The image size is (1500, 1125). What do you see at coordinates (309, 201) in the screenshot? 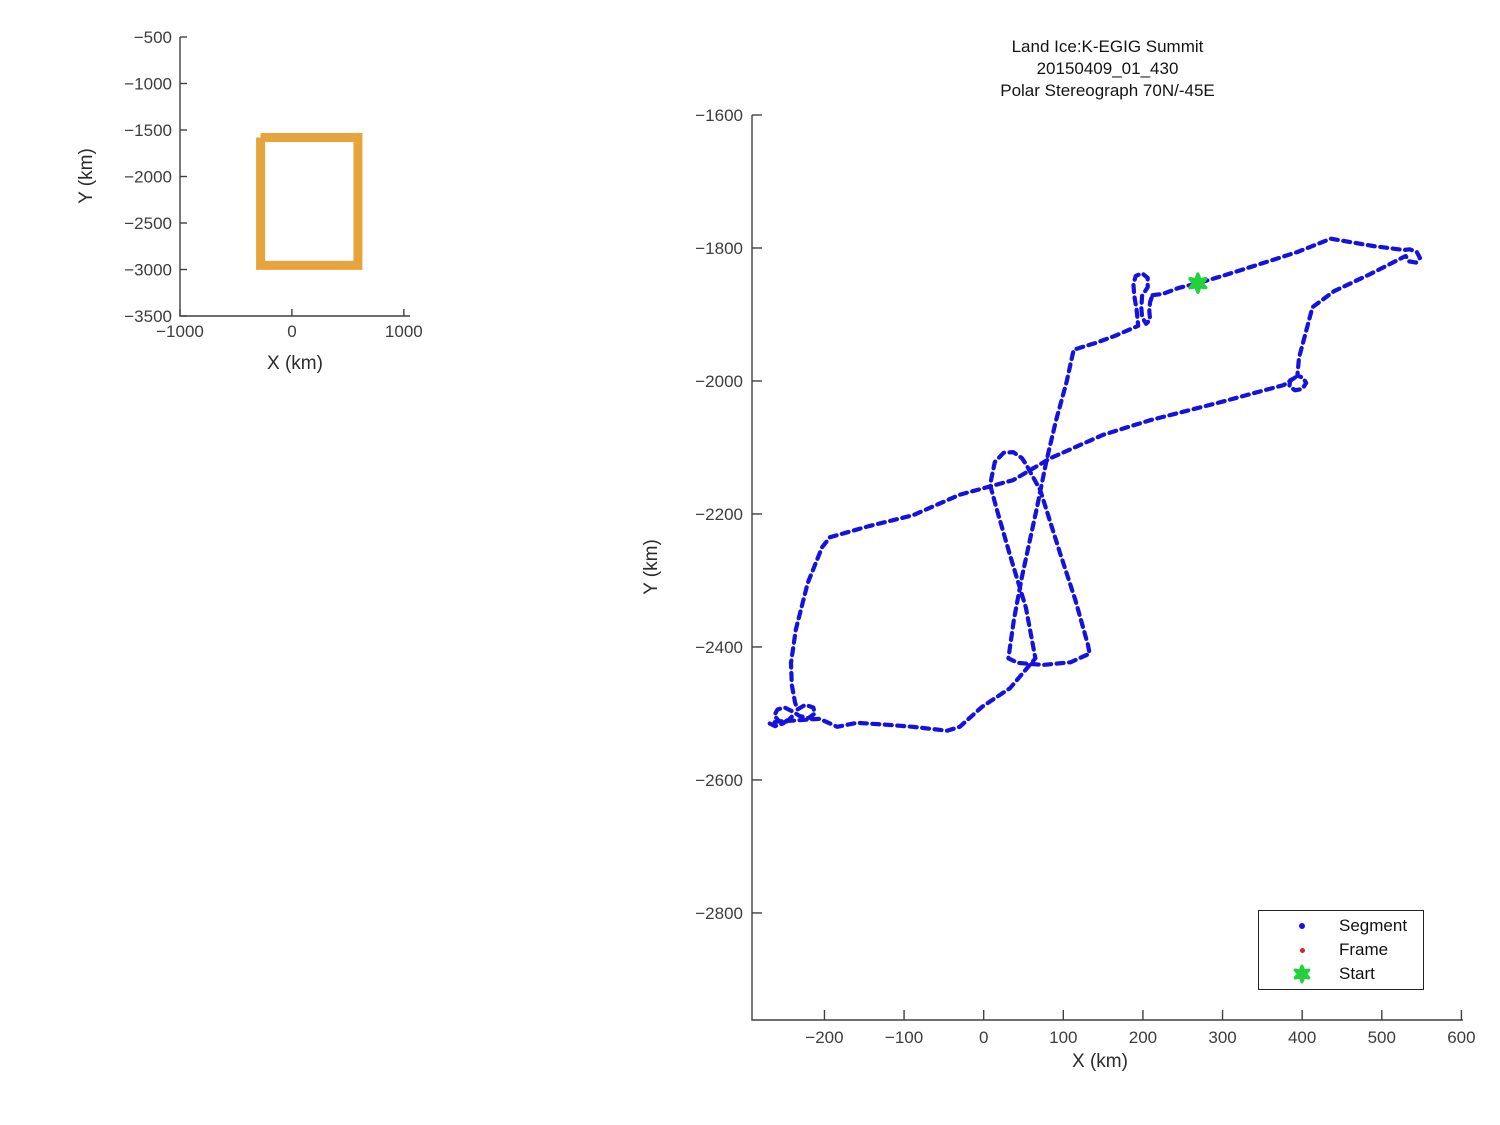
I see `coverage-extent-rect` at bounding box center [309, 201].